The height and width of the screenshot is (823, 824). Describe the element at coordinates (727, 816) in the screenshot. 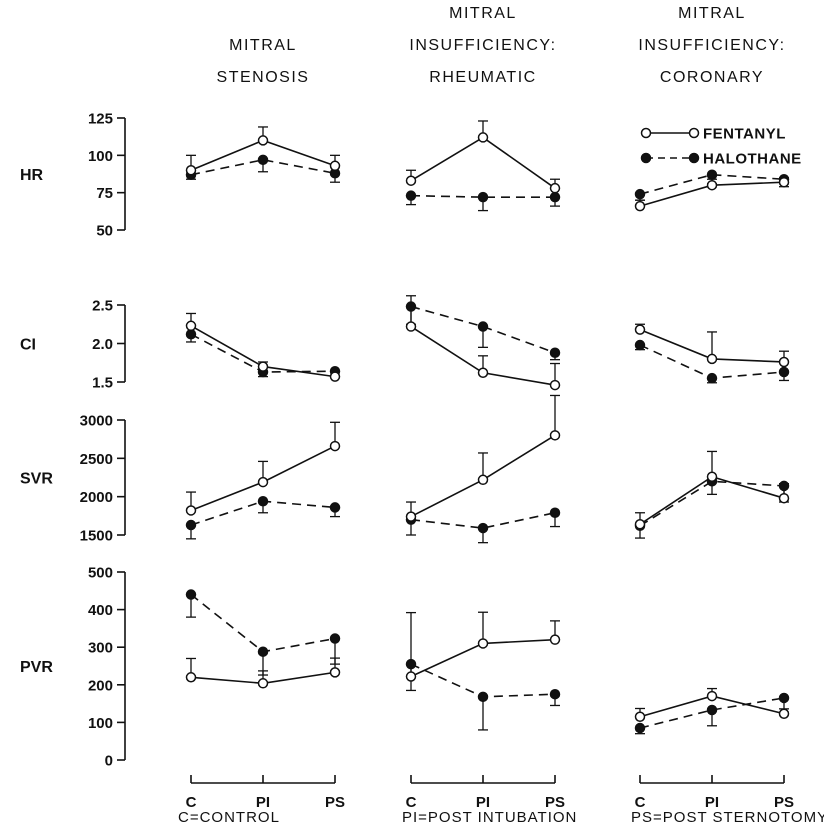

I see `footnote-item-3: PS=POST STERNOTOMY` at that location.